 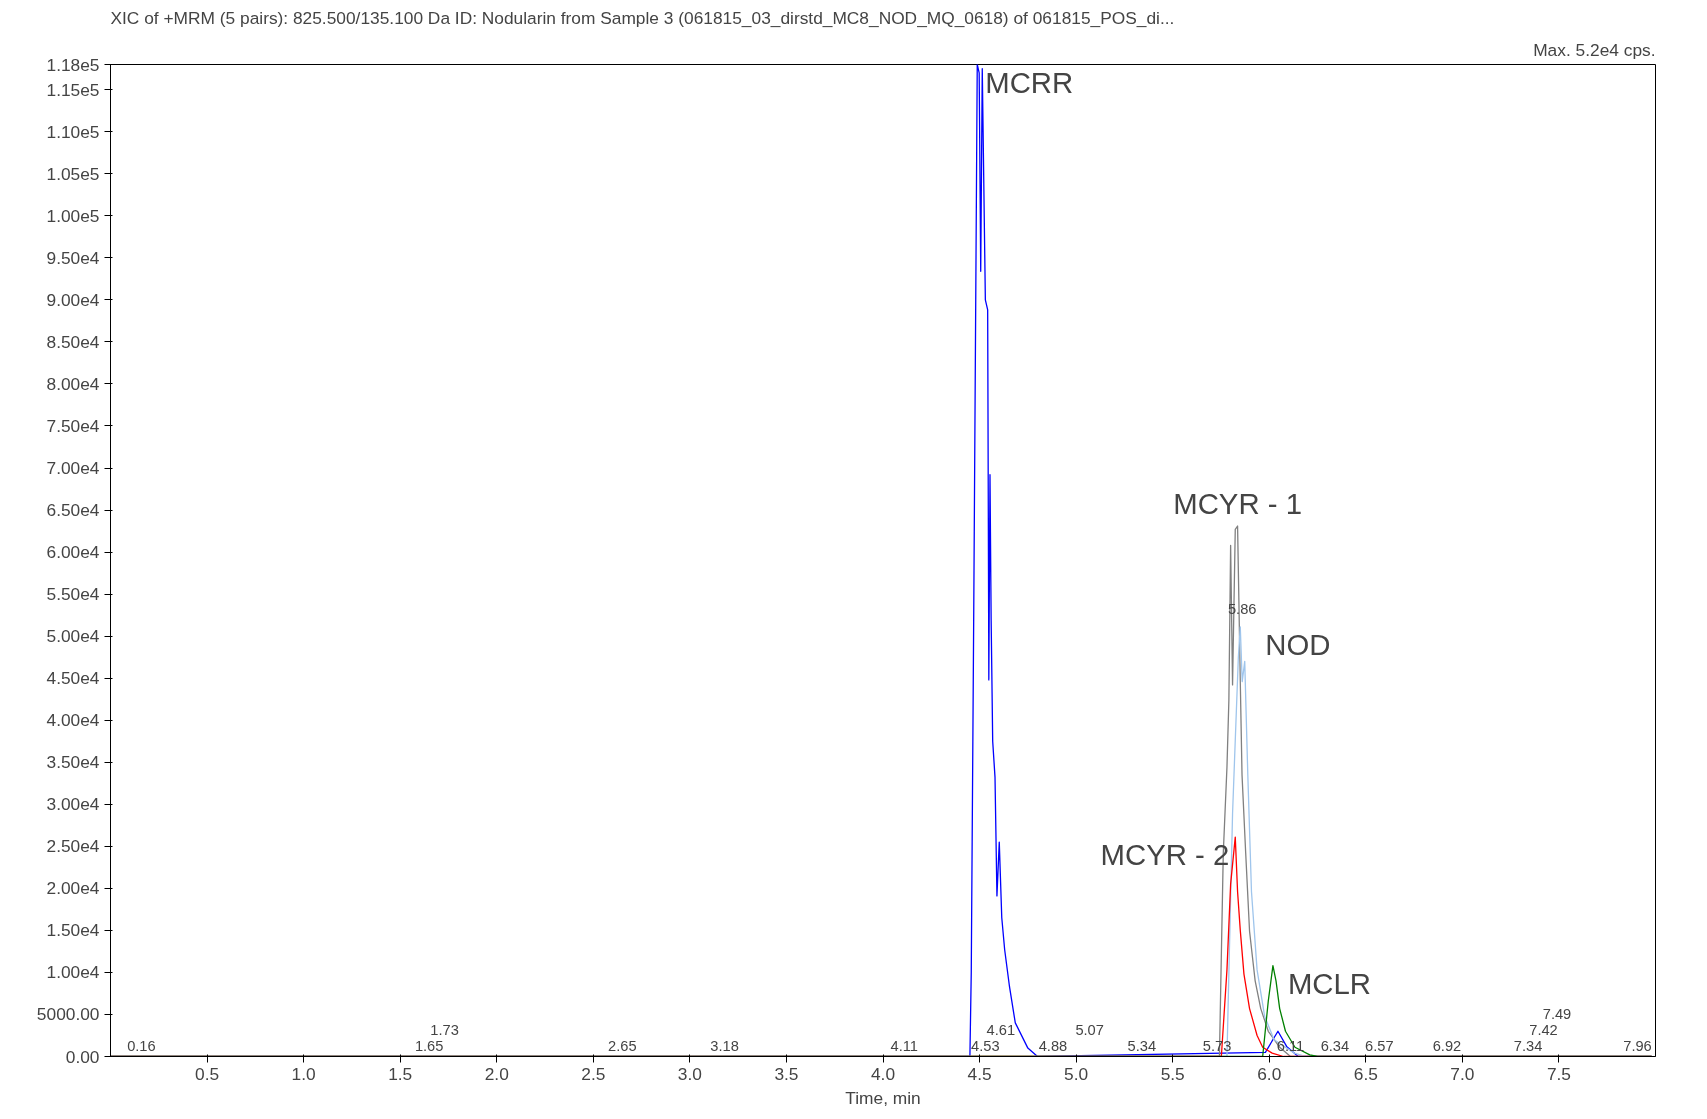 I want to click on y-tick-label: 3.50e4, so click(x=73, y=762).